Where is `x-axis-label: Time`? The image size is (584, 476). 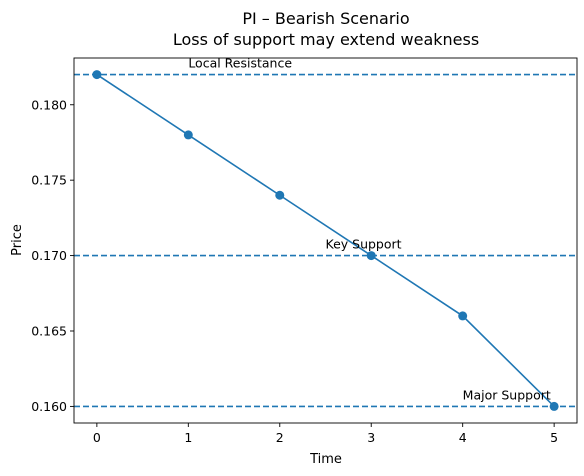 x-axis-label: Time is located at coordinates (325, 459).